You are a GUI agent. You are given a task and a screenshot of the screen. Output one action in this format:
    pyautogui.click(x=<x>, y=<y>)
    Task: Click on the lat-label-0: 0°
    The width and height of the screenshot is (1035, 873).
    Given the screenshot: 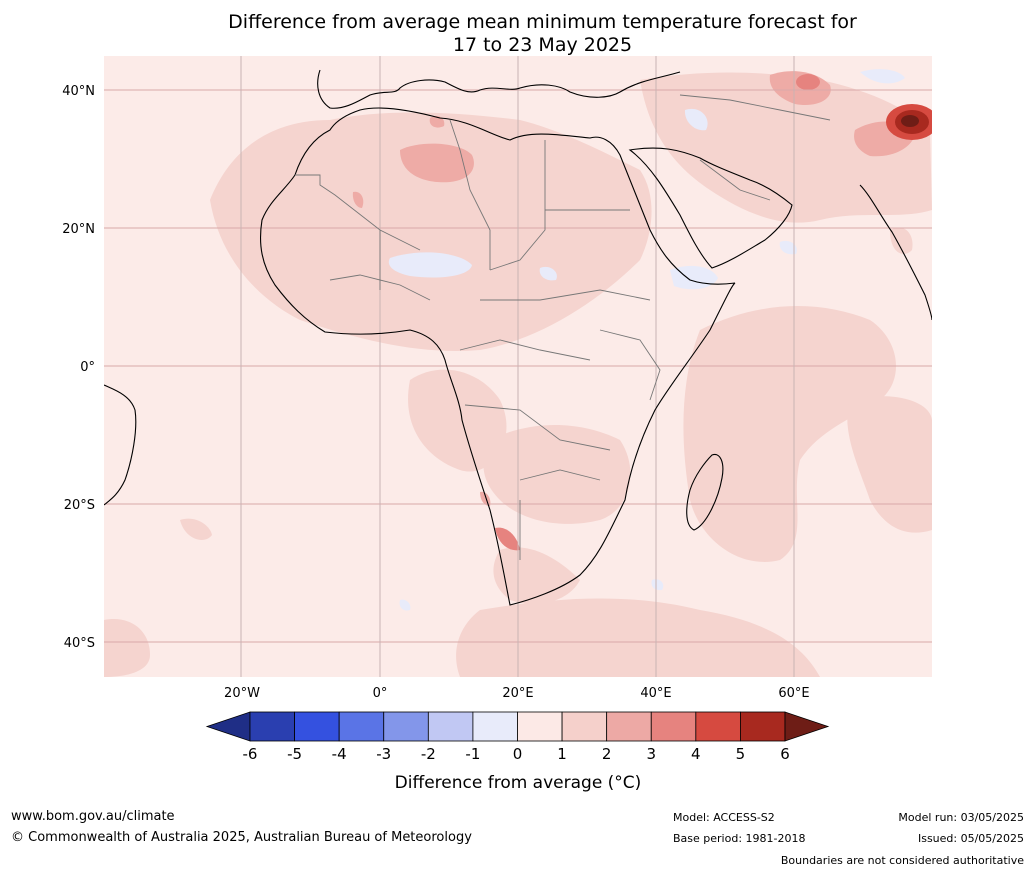 What is the action you would take?
    pyautogui.click(x=87, y=367)
    